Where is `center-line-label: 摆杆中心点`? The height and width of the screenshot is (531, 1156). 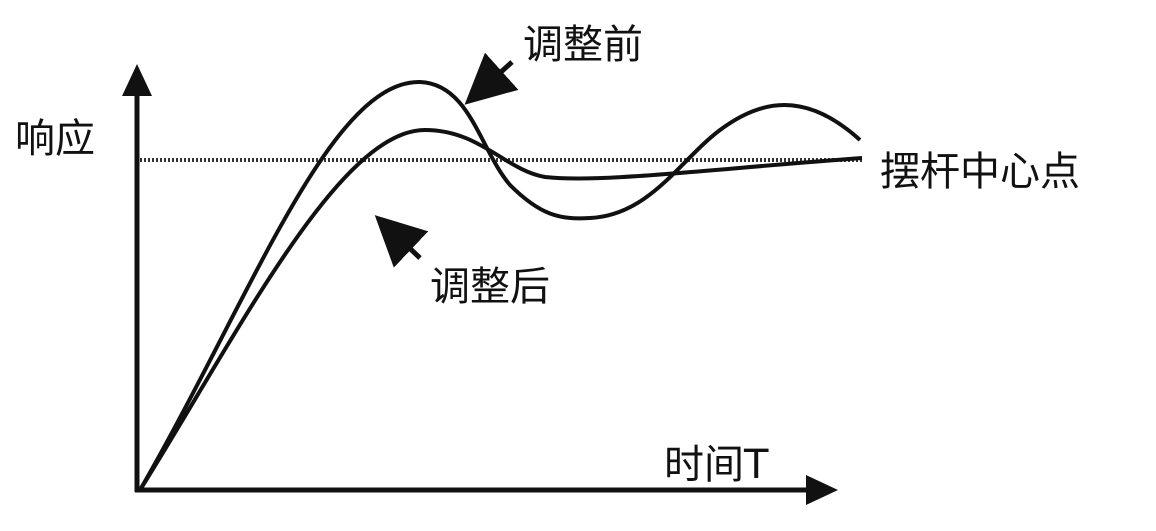 center-line-label: 摆杆中心点 is located at coordinates (980, 172).